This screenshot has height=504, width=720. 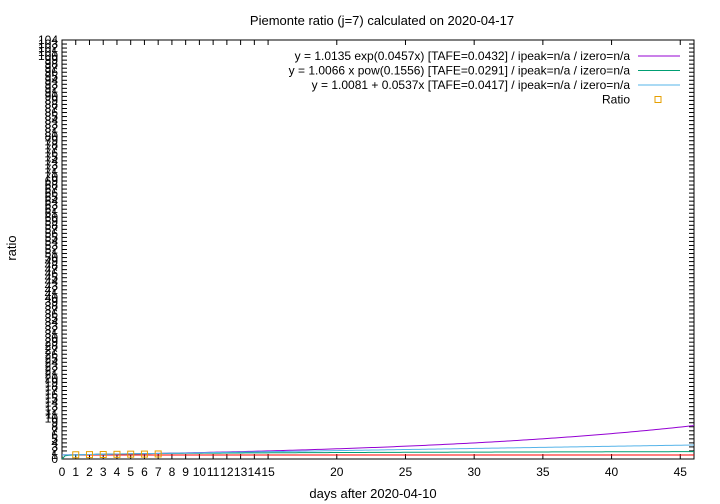 I want to click on y-tick-label: 33, so click(x=52, y=326).